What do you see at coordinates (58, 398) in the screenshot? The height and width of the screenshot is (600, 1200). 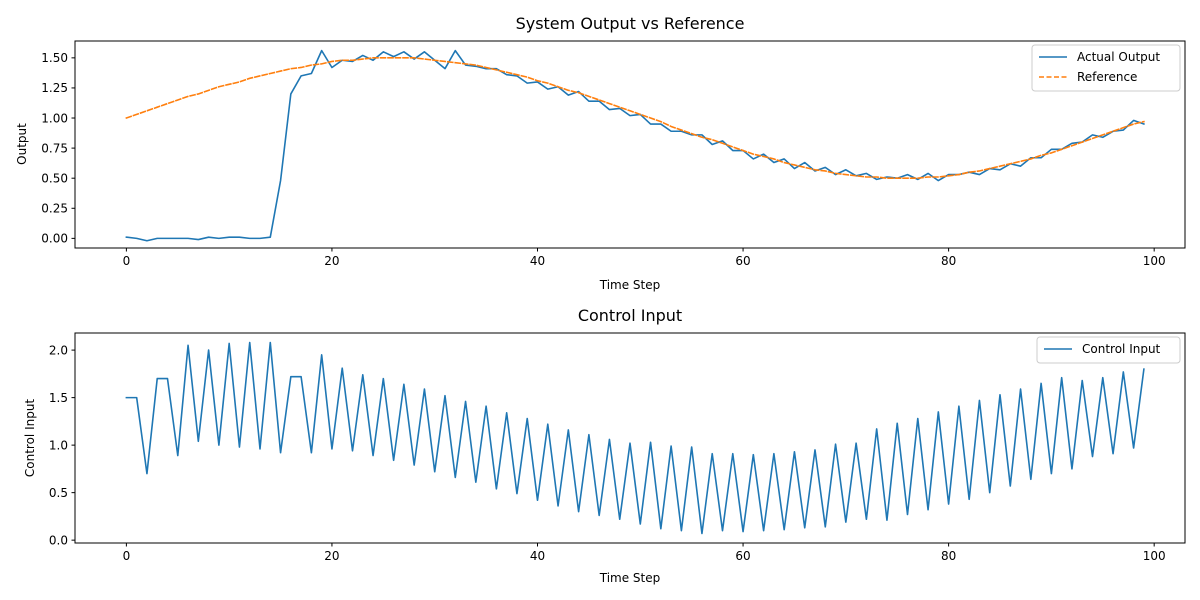 I see `y-tick-label: 1.5` at bounding box center [58, 398].